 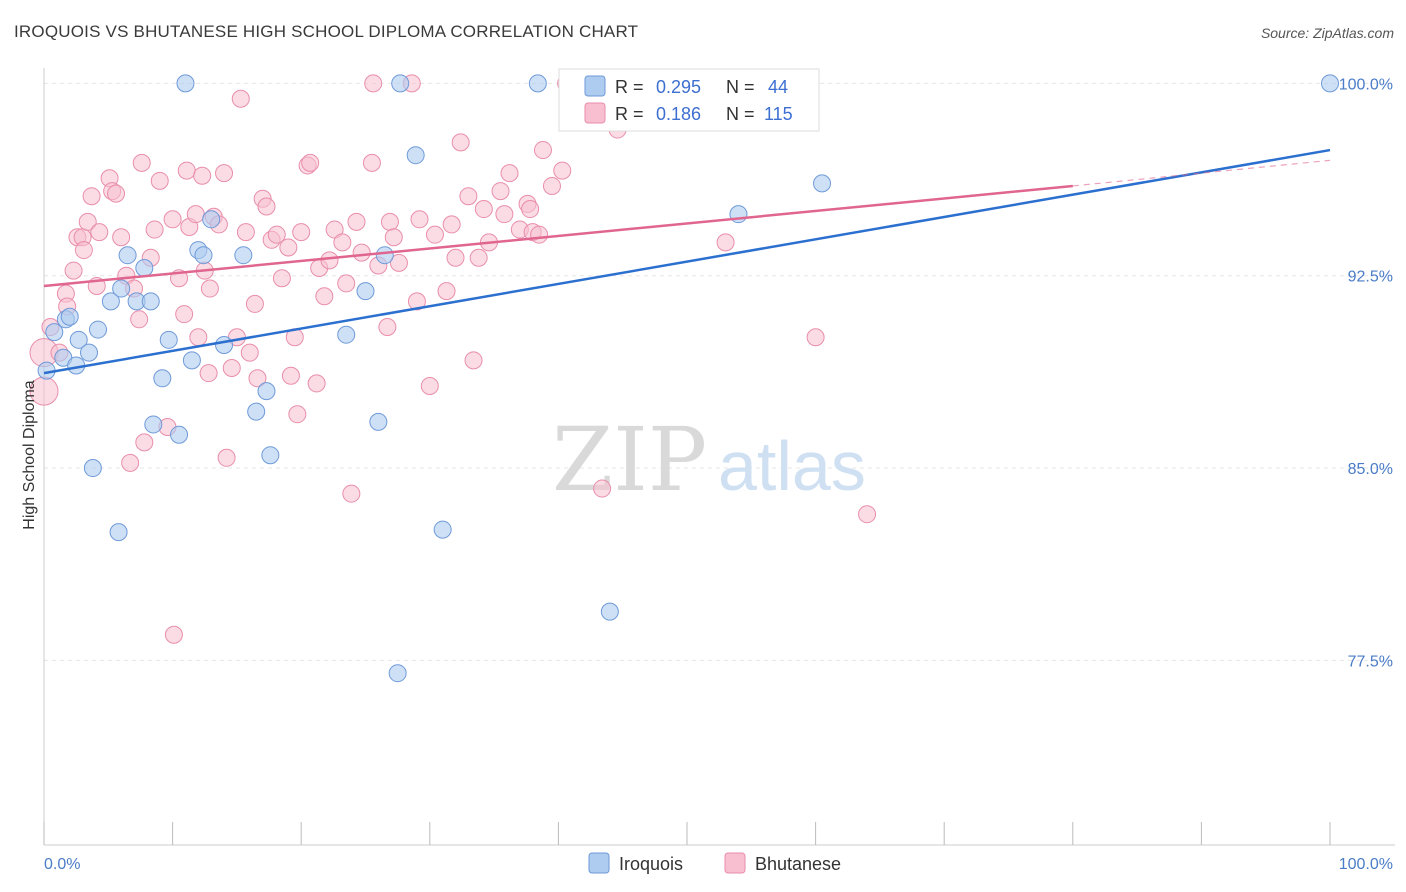 I want to click on series-legend-swatch-bhutanese, so click(x=735, y=863).